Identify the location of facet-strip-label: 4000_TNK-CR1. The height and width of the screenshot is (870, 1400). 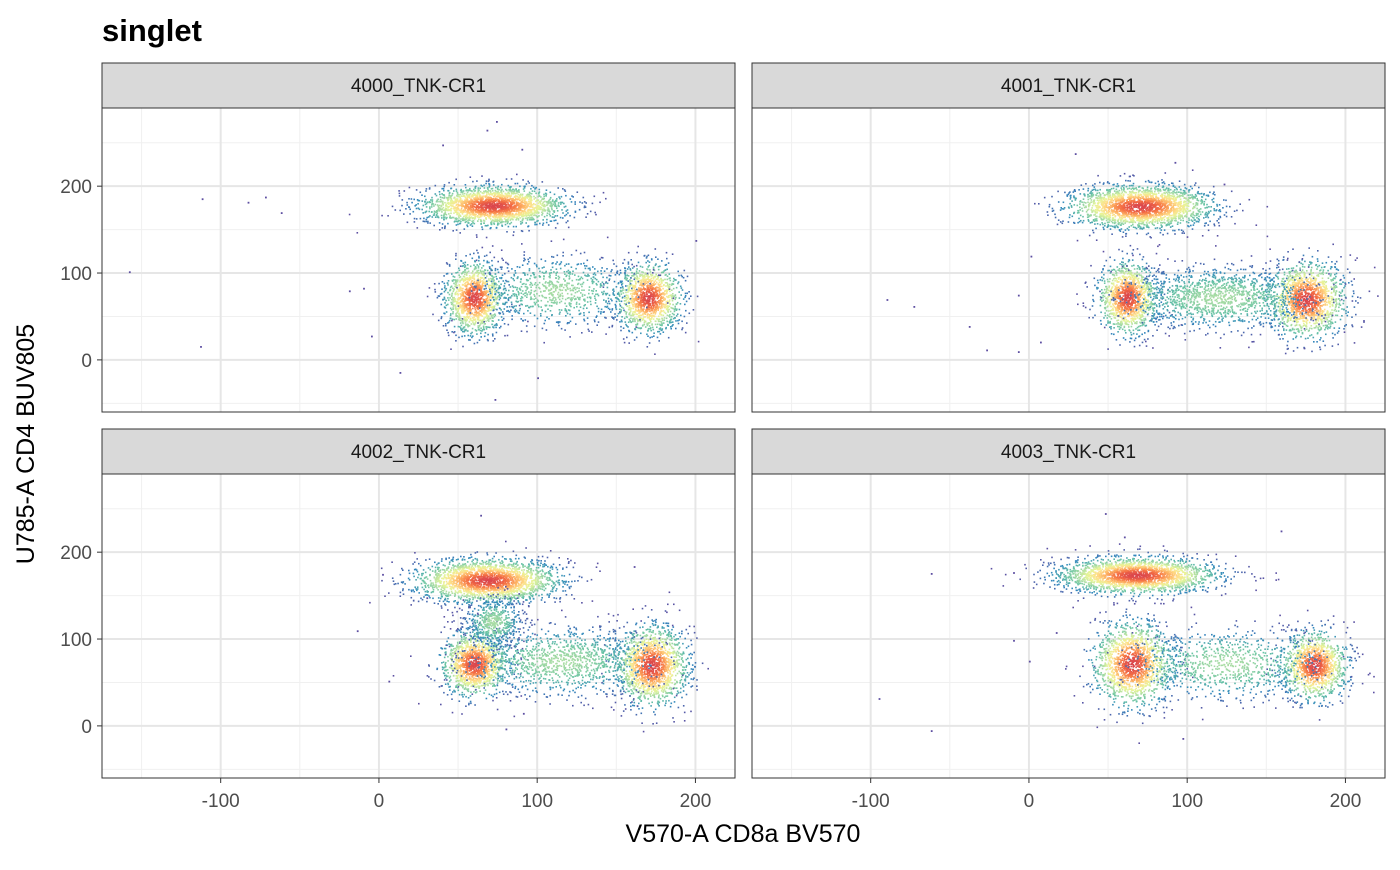
(418, 86).